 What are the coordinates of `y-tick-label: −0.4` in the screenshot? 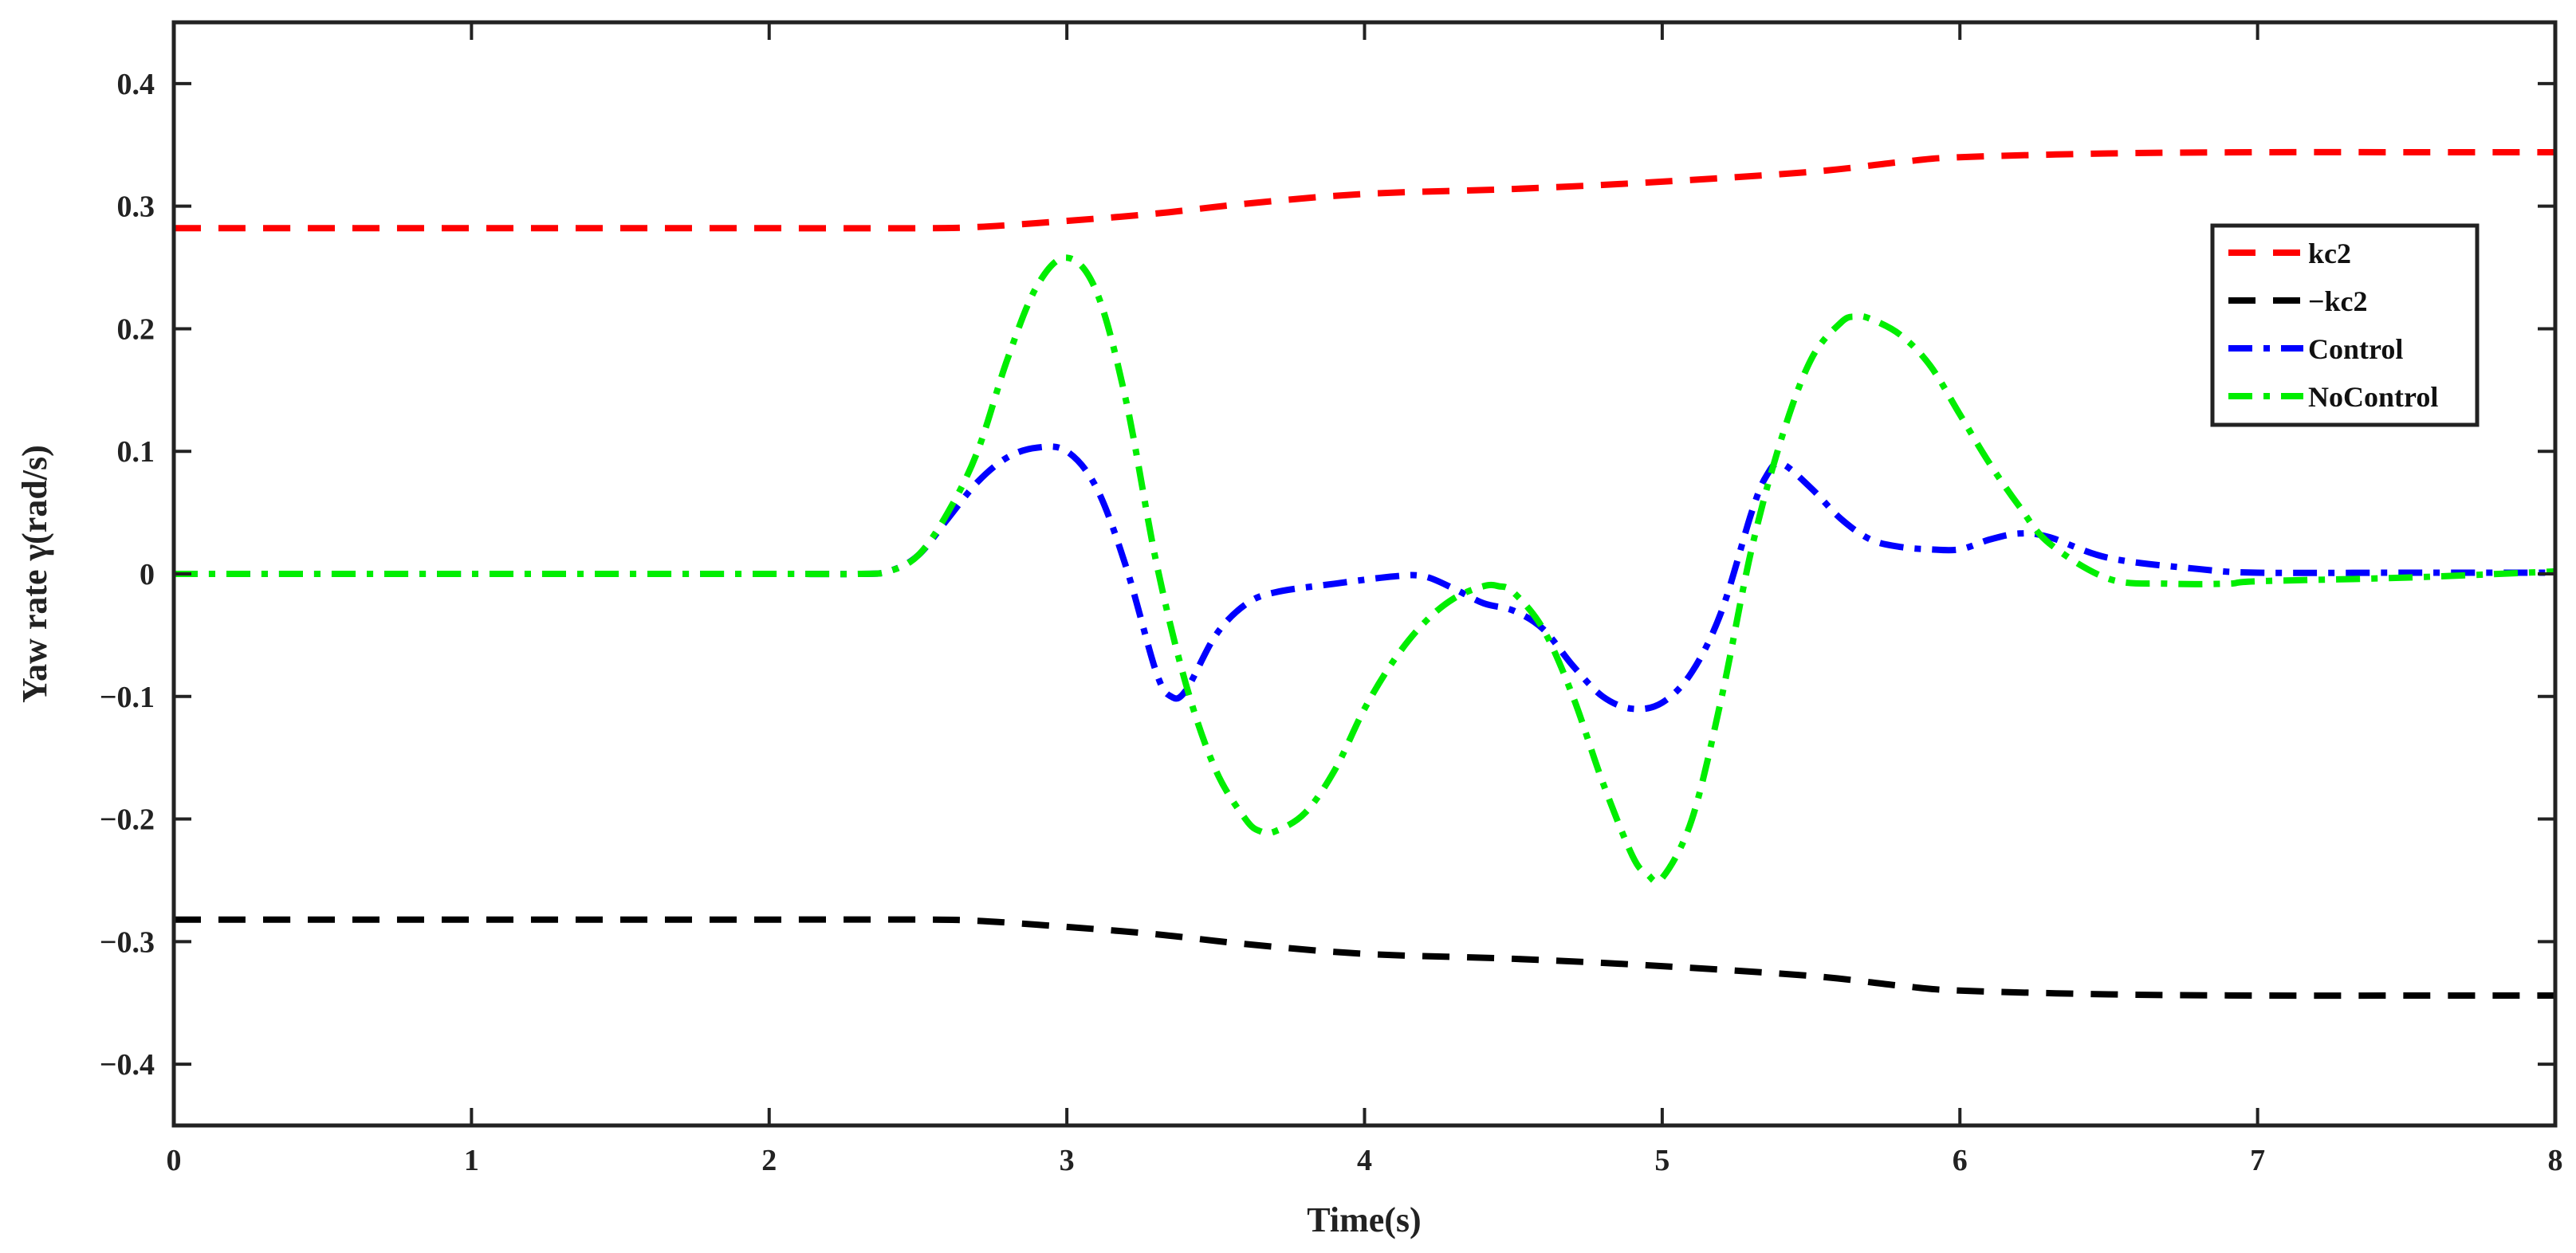 It's located at (127, 1065).